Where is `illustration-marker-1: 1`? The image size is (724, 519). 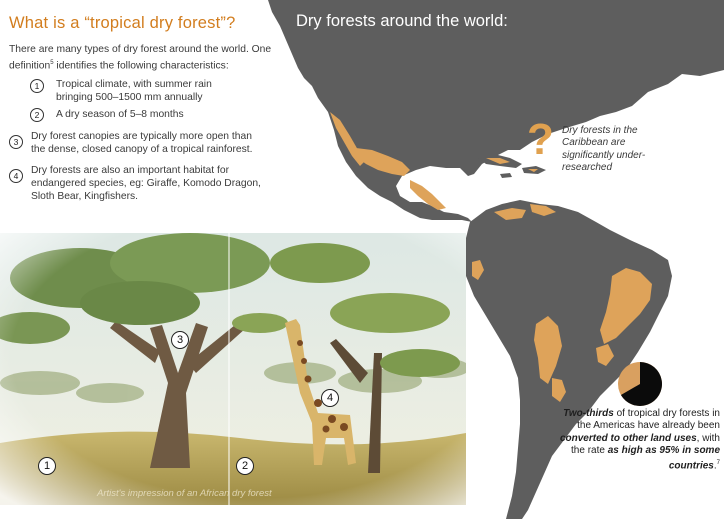 illustration-marker-1: 1 is located at coordinates (47, 466).